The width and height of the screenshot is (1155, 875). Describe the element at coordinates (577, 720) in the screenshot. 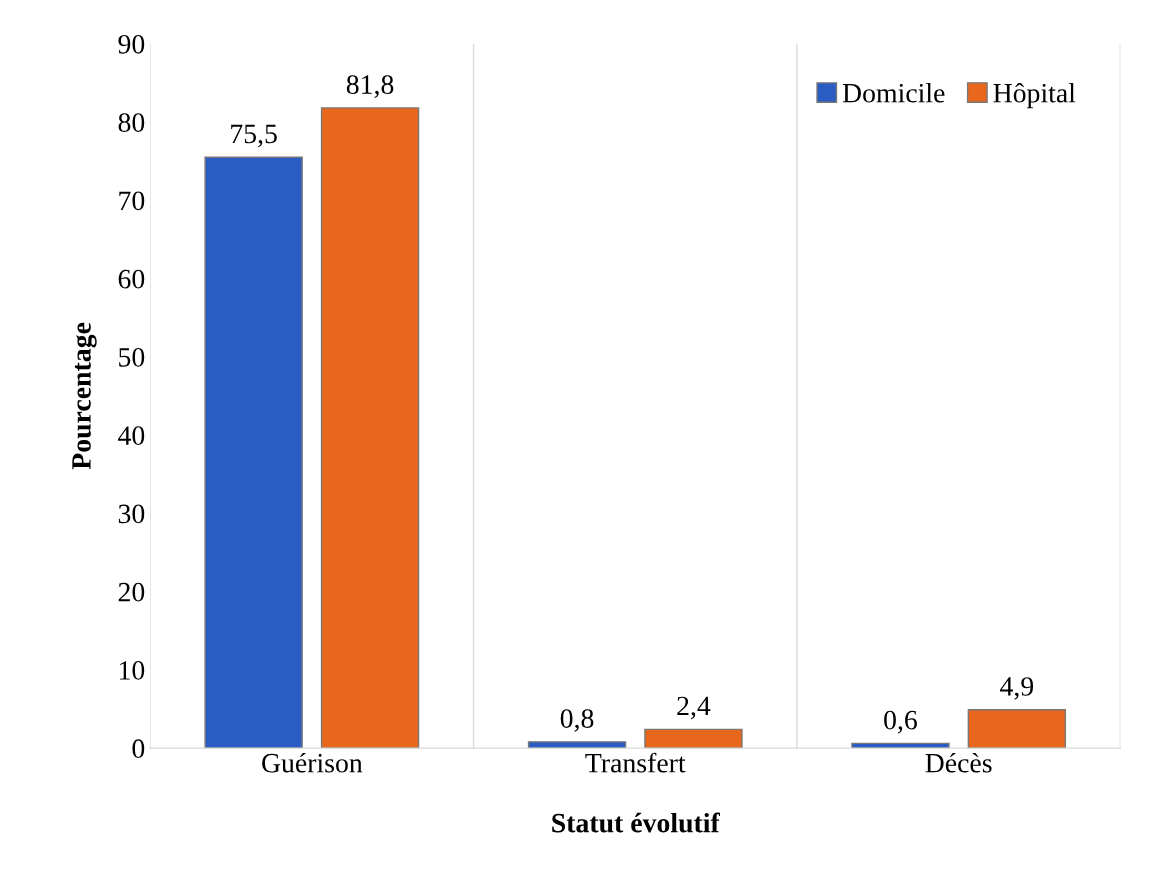

I see `data-label: 0,8` at that location.